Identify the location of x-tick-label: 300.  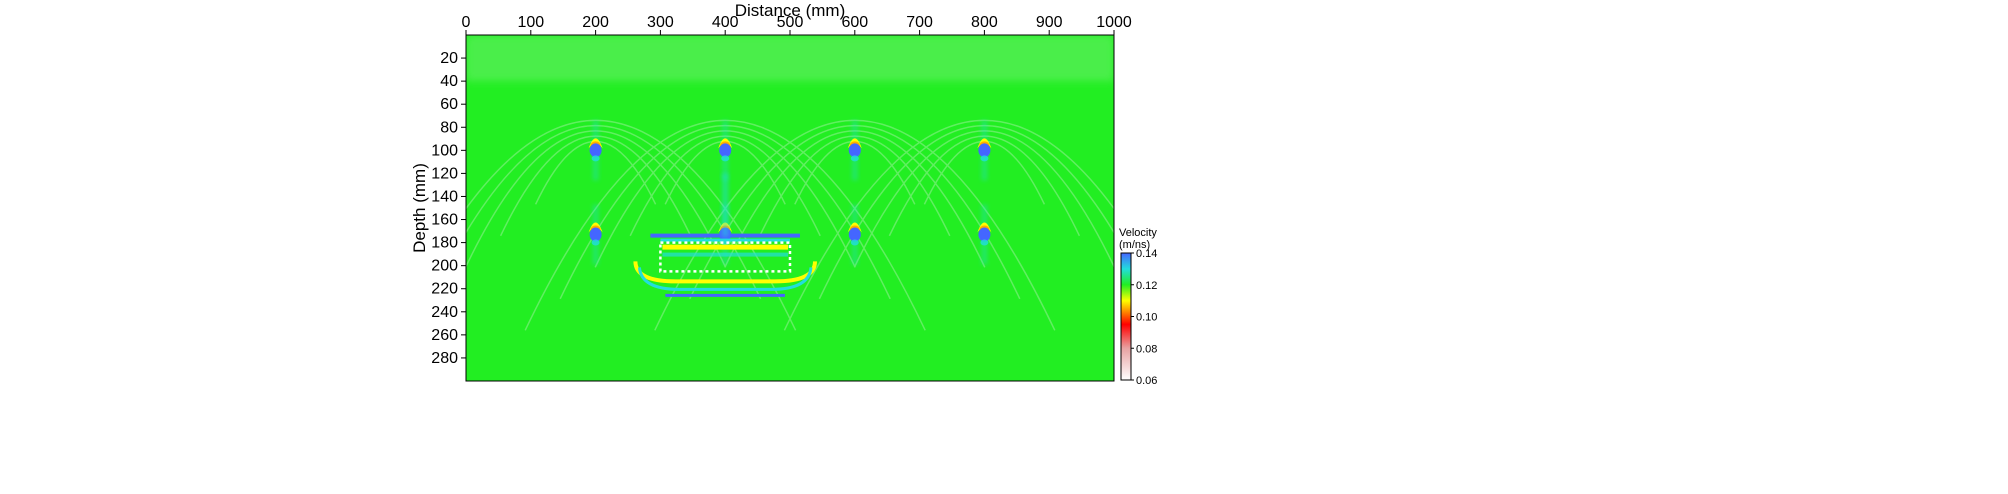
(660, 22).